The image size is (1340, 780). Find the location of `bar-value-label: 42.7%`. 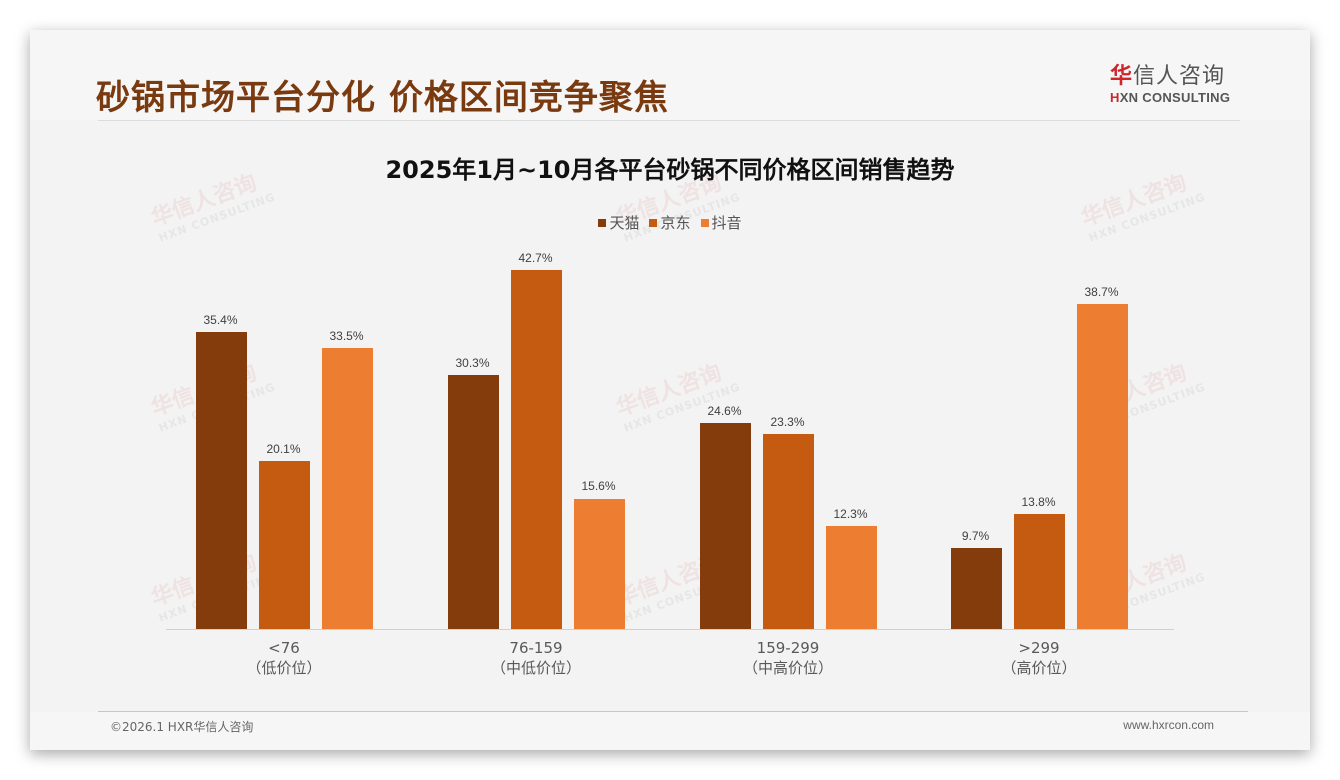

bar-value-label: 42.7% is located at coordinates (535, 258).